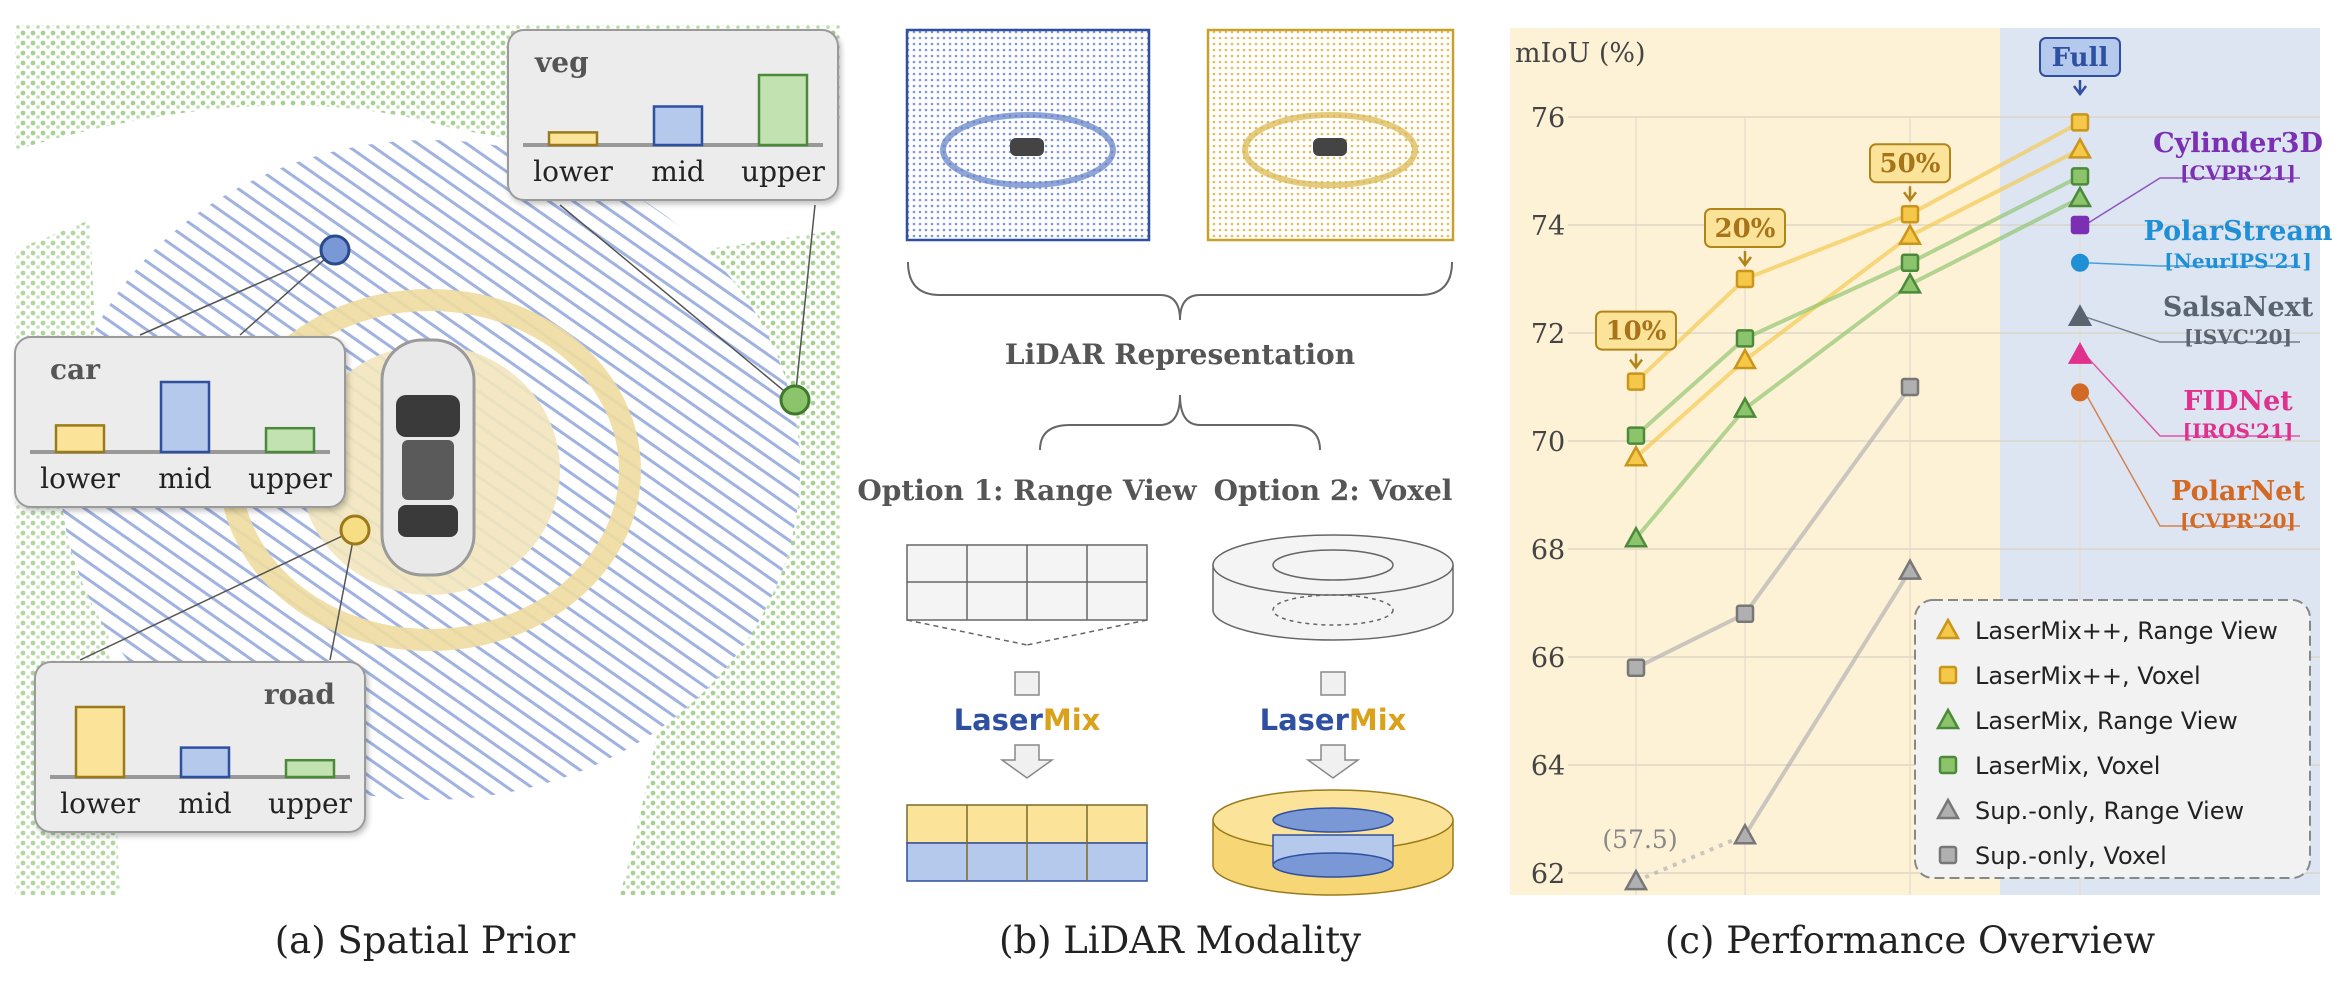 The width and height of the screenshot is (2334, 988). Describe the element at coordinates (1548, 442) in the screenshot. I see `y-tick-label: 70` at that location.